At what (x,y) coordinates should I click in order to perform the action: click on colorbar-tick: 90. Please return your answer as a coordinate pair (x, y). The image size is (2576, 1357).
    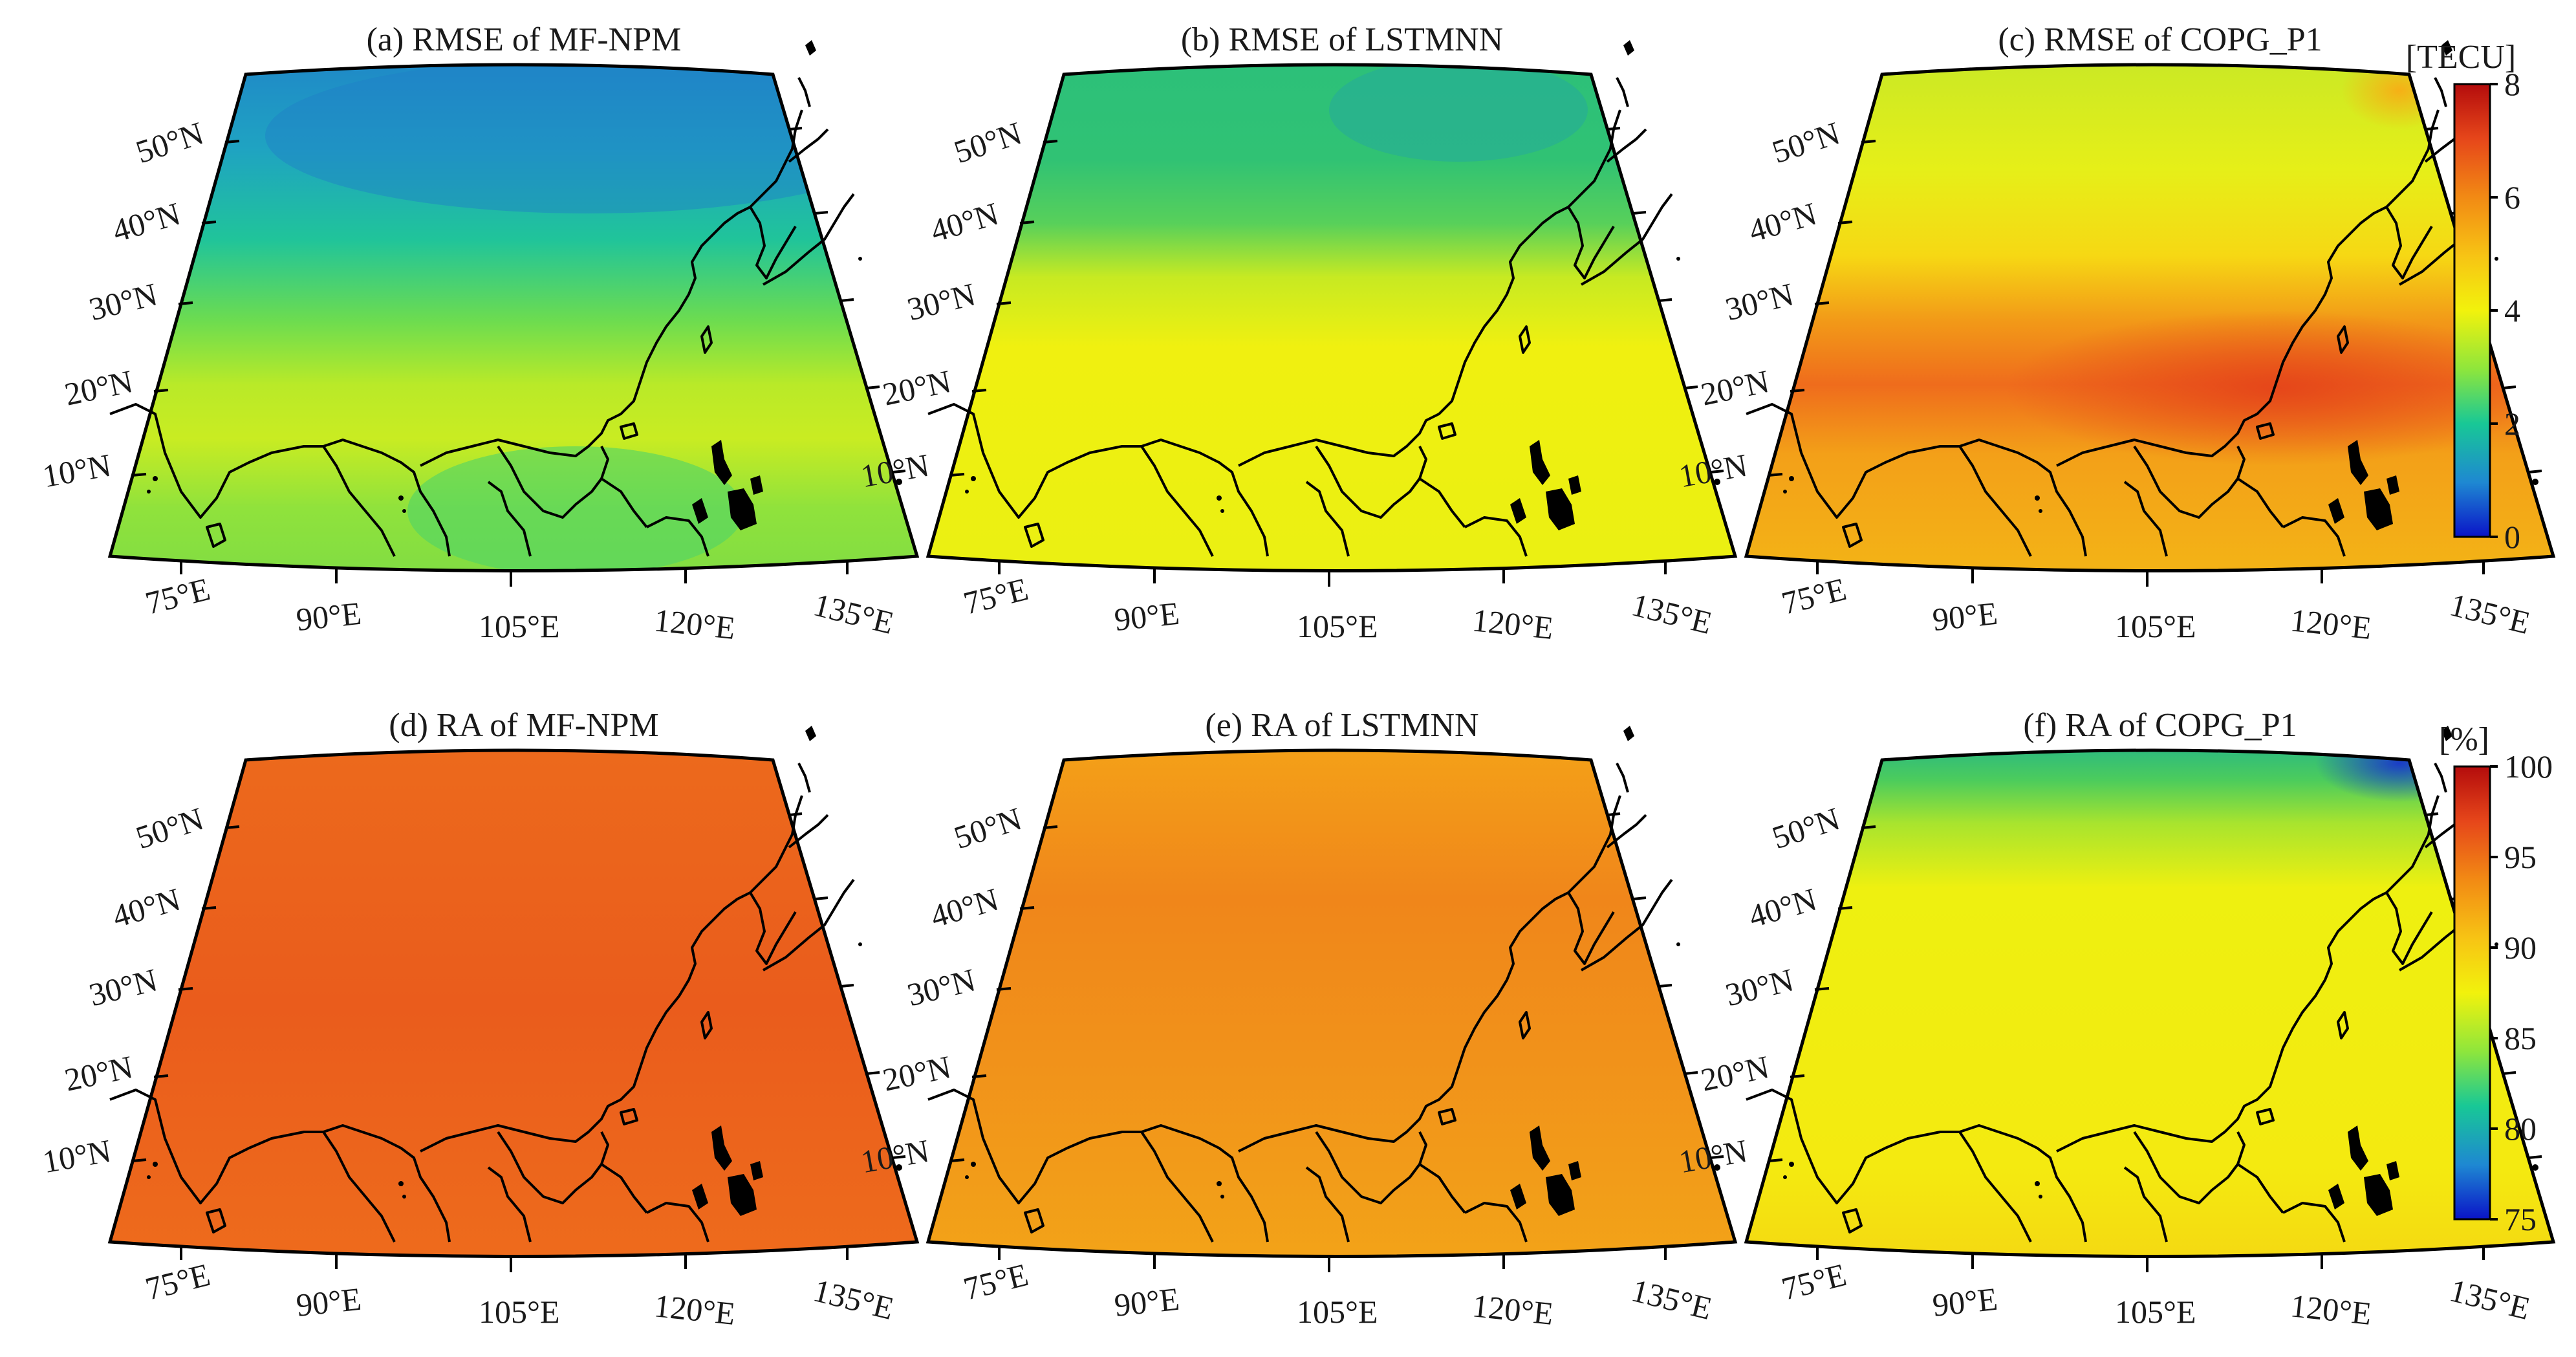
    Looking at the image, I should click on (2520, 948).